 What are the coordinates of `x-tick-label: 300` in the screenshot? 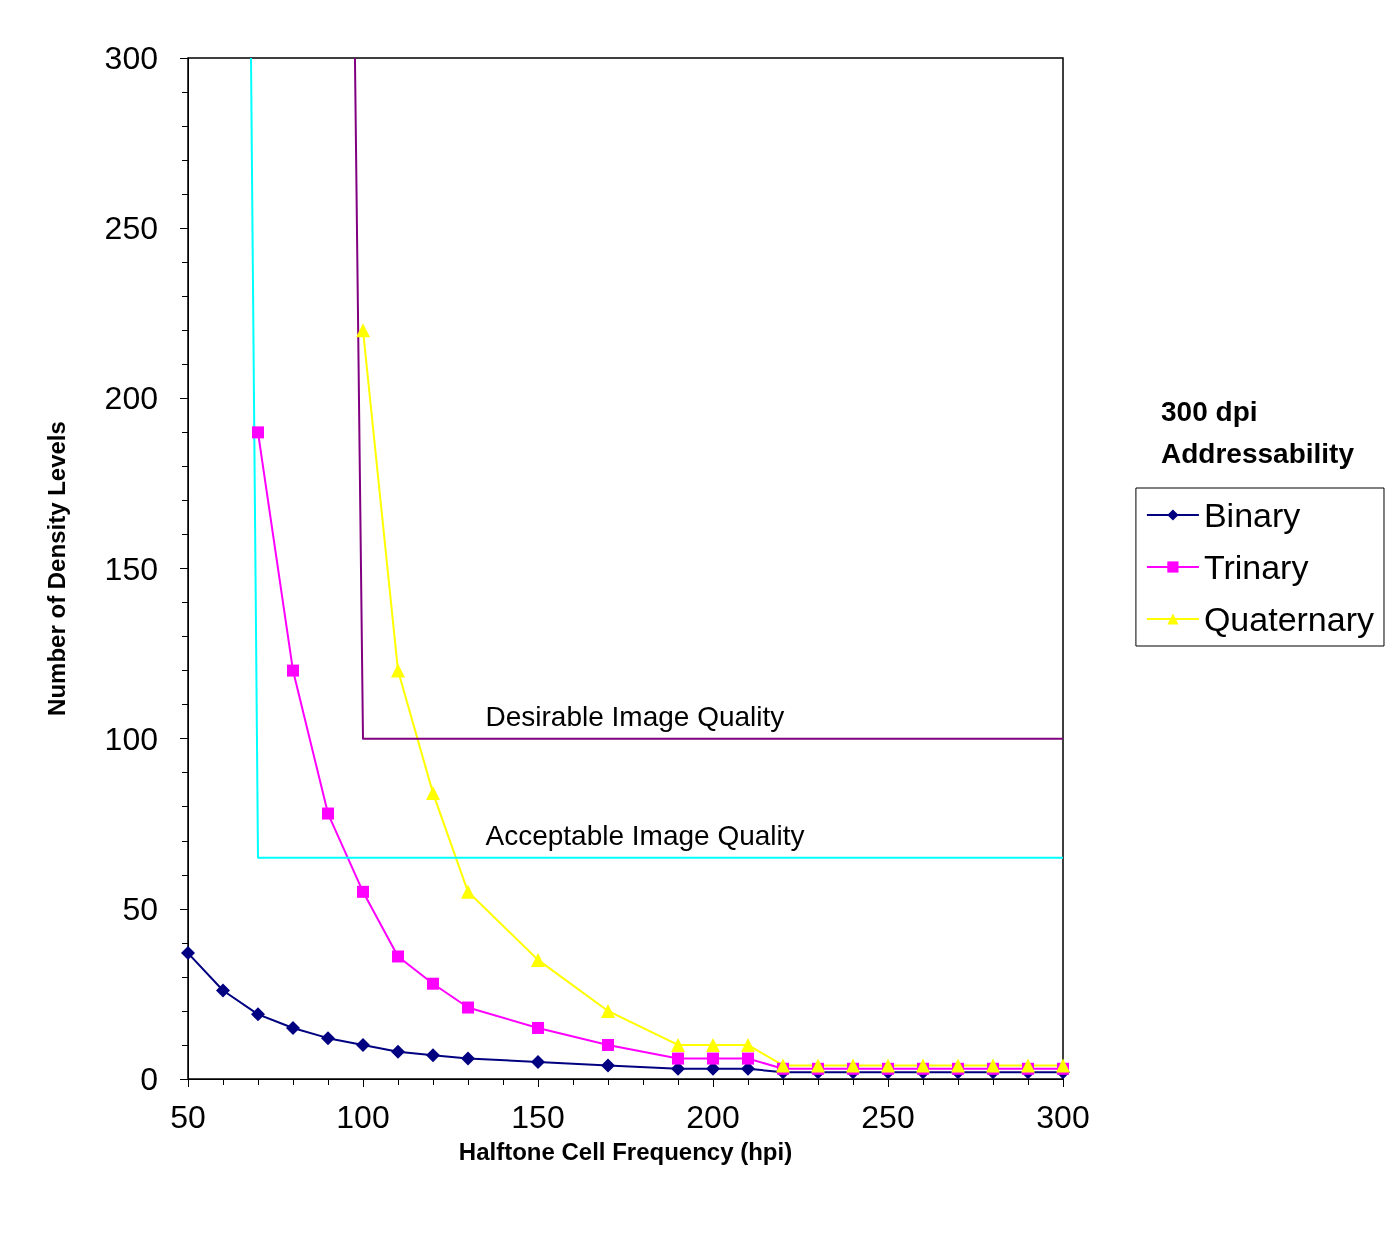 It's located at (1063, 1117).